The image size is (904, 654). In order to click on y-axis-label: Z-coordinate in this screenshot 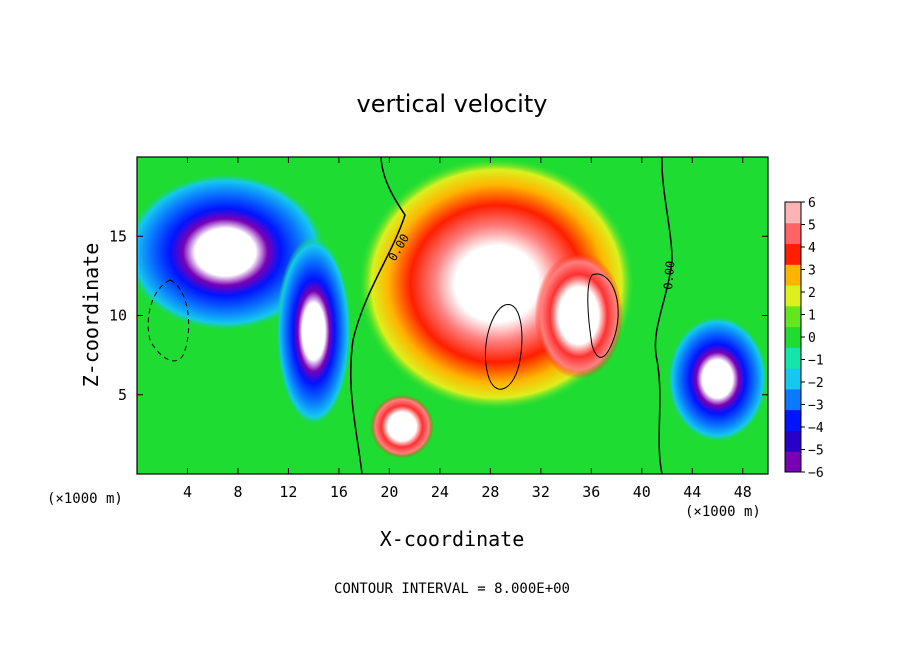, I will do `click(91, 315)`.